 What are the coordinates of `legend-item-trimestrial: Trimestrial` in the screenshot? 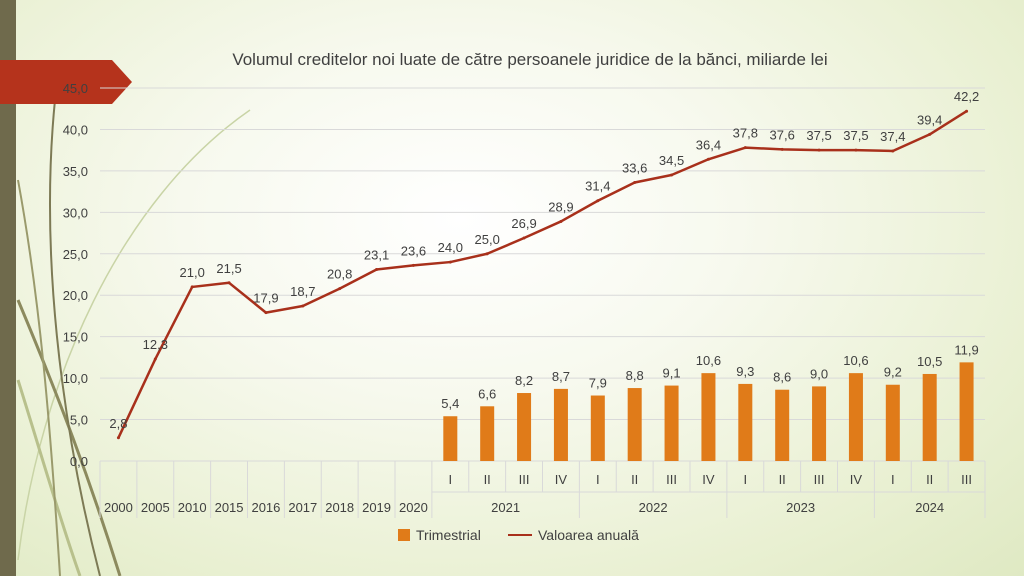 It's located at (439, 535).